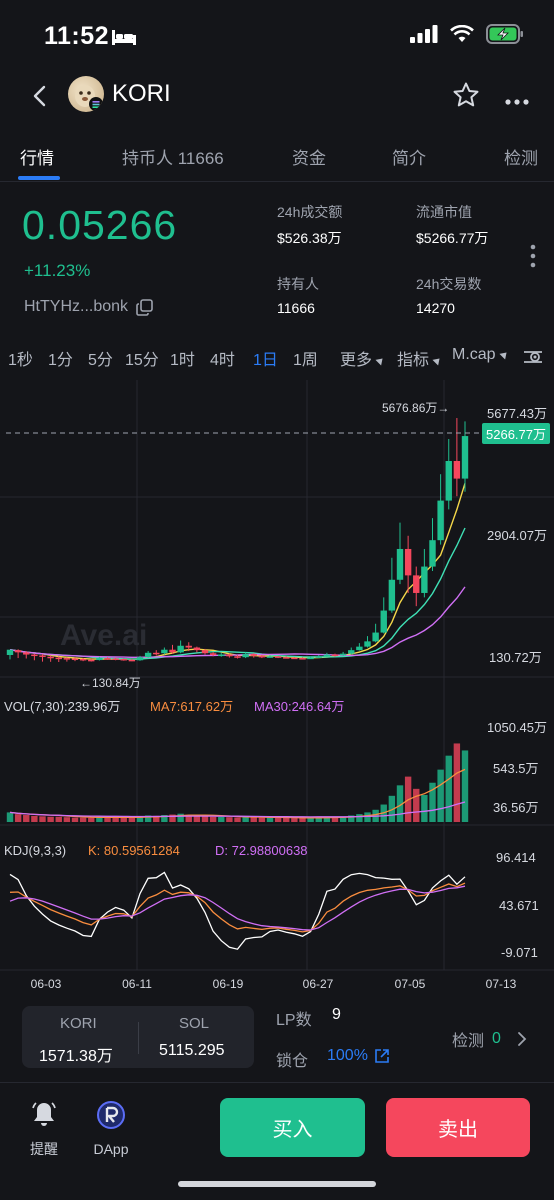 The image size is (554, 1200). I want to click on lock-label: 锁仓, so click(292, 1061).